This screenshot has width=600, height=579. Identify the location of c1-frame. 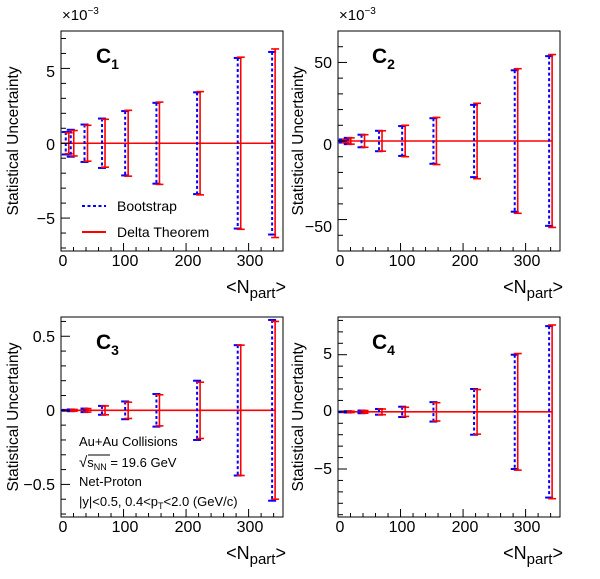
(172, 141).